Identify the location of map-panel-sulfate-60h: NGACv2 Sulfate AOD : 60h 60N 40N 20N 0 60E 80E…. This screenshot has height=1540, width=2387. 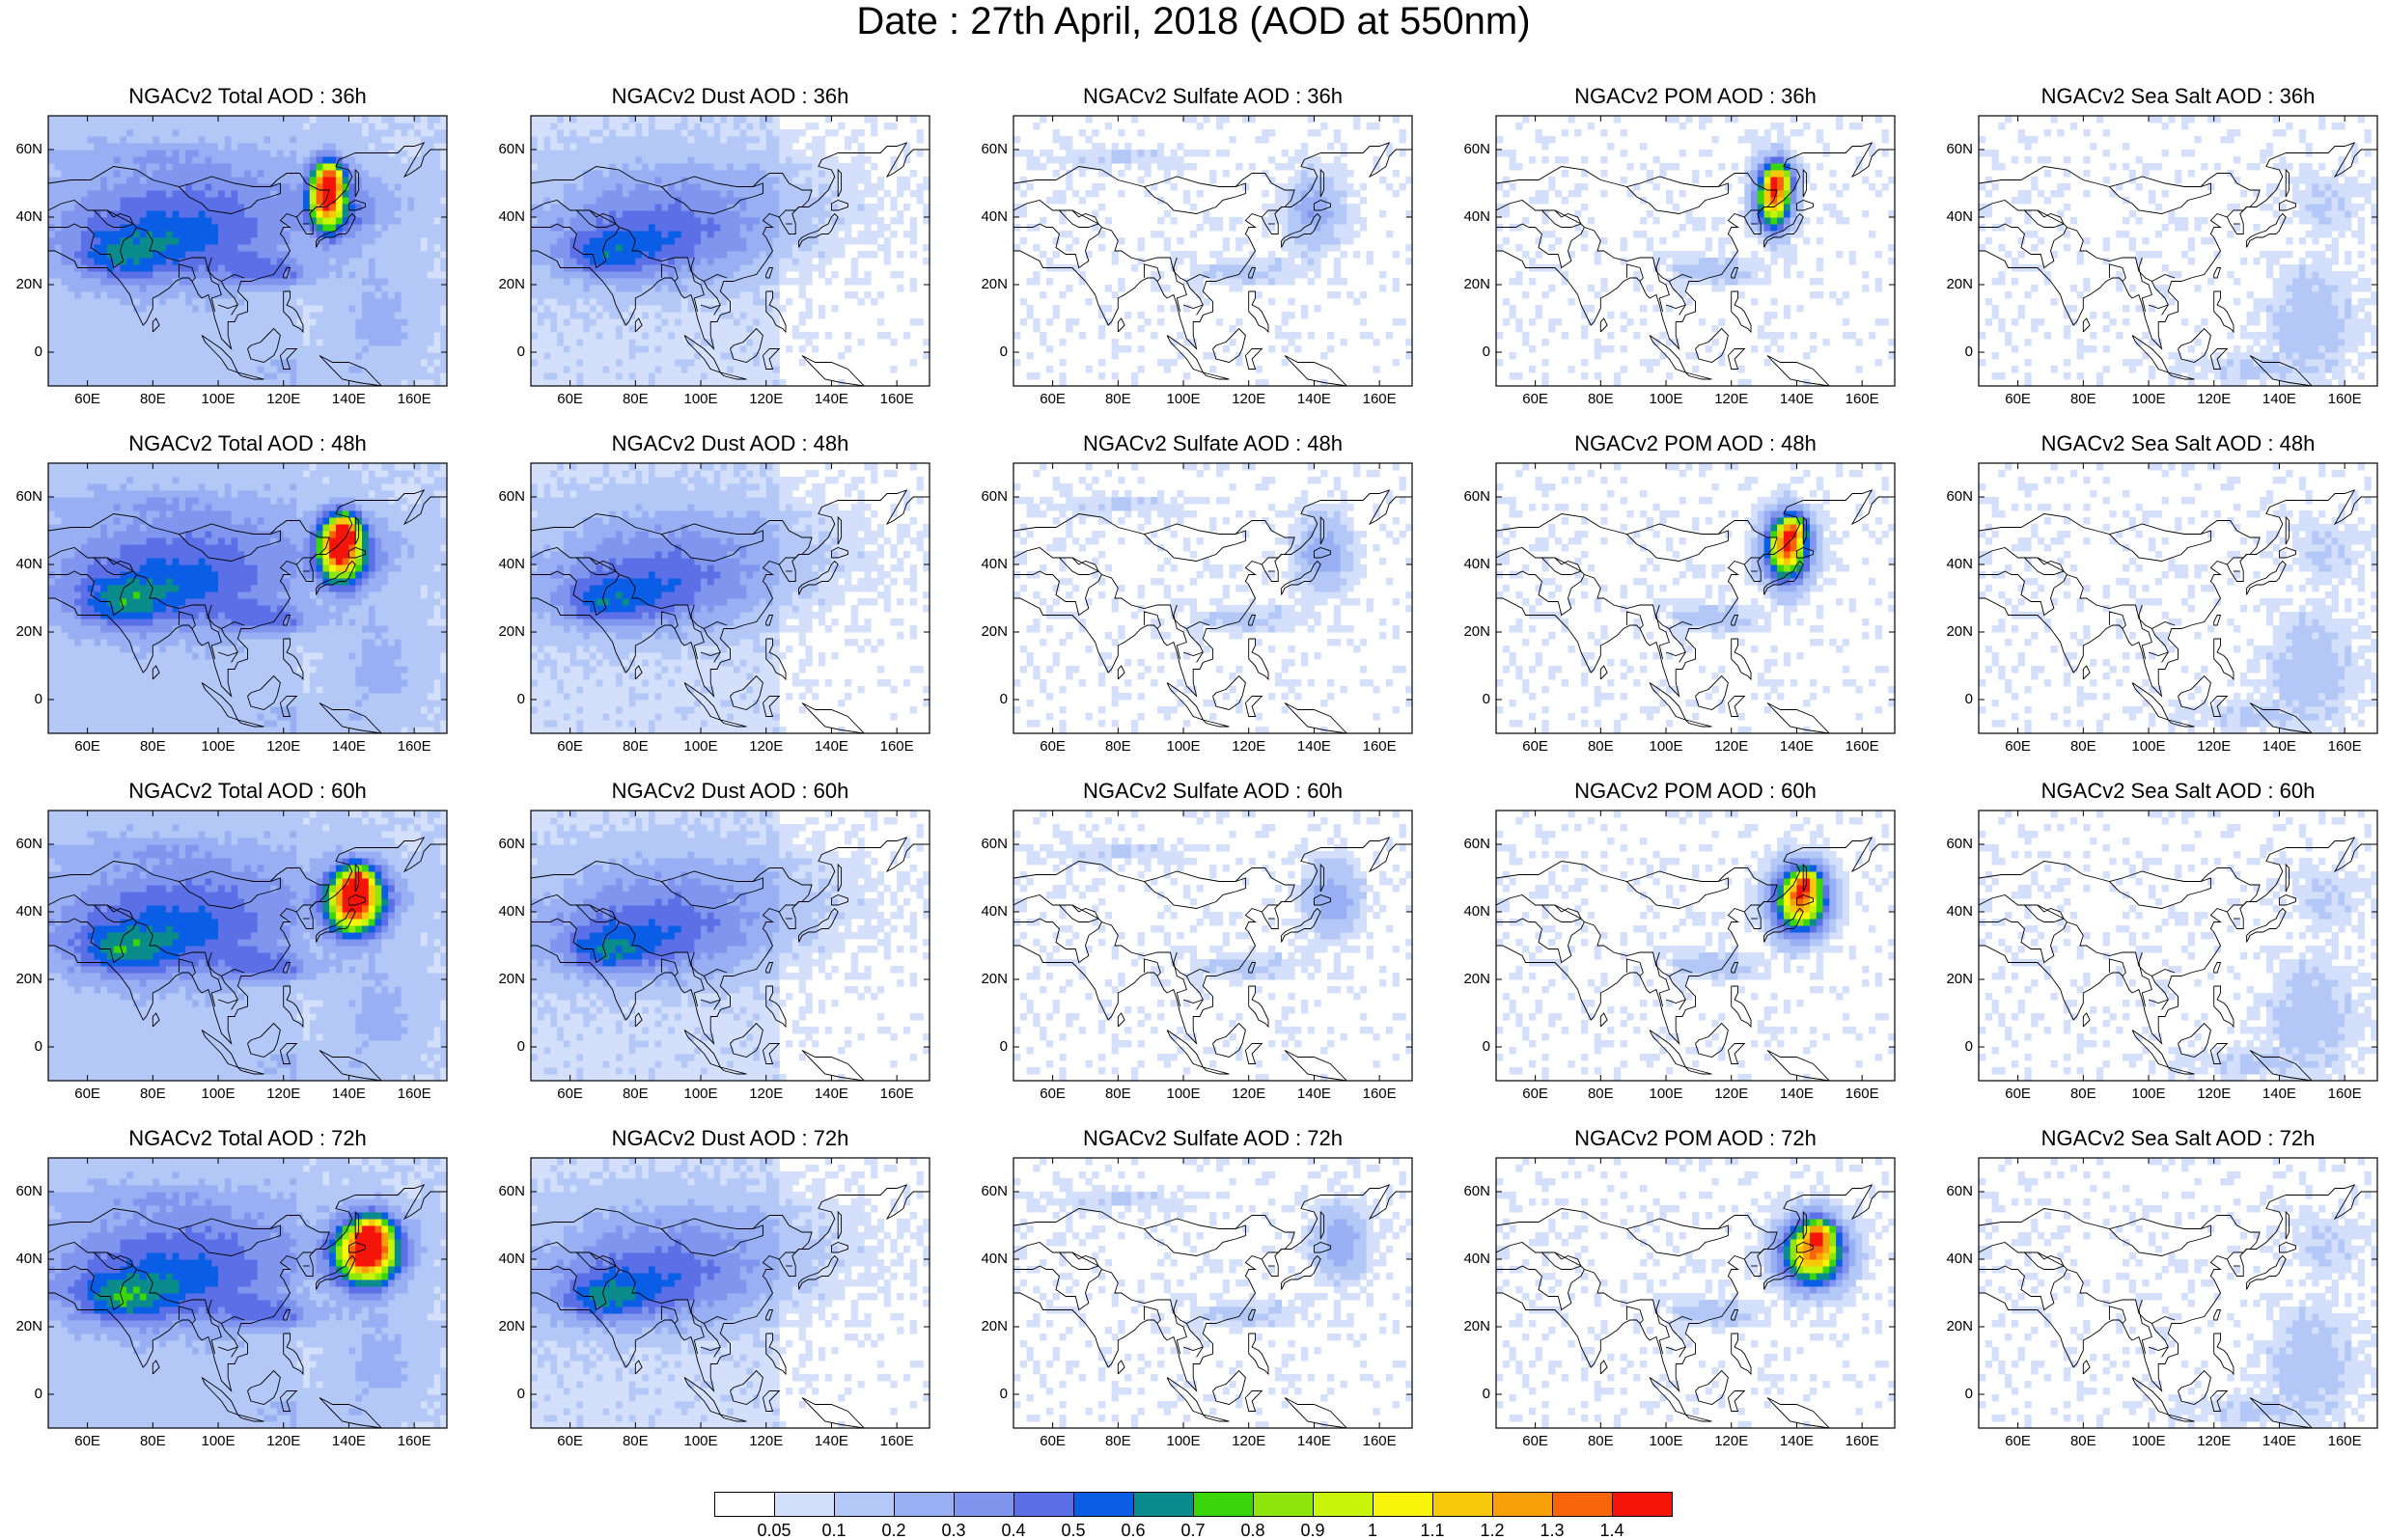
(1206, 953).